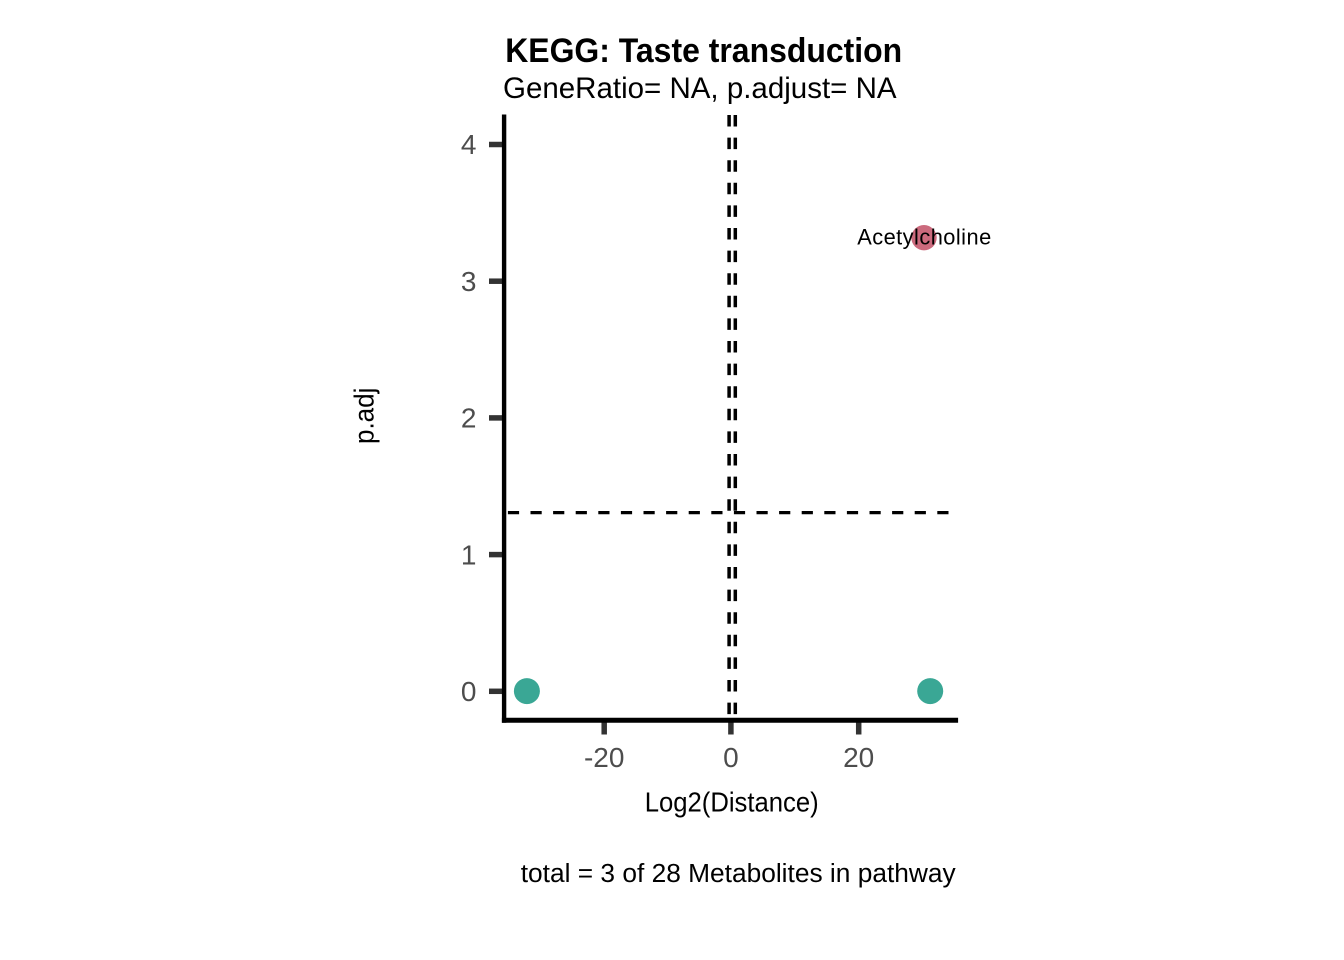 This screenshot has width=1344, height=960. Describe the element at coordinates (469, 281) in the screenshot. I see `svg-text: 3` at that location.